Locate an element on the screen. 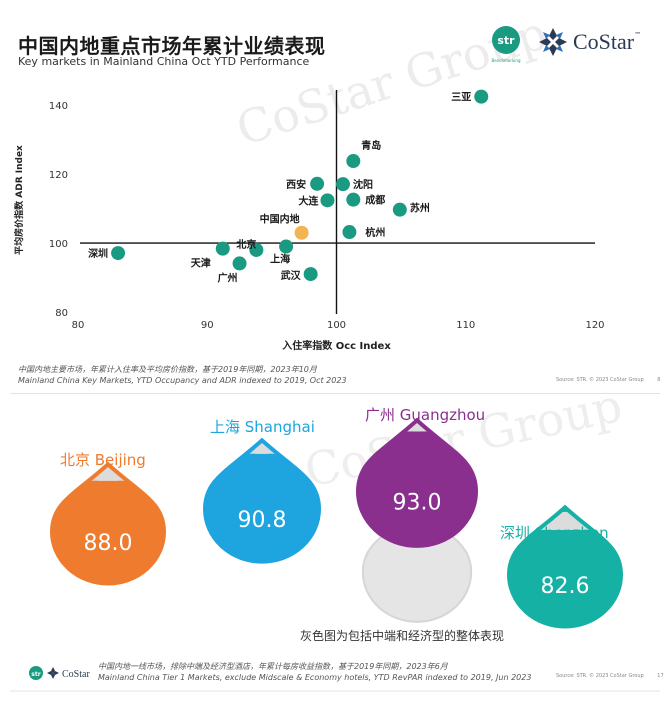  str-logo: str Benchmarking is located at coordinates (506, 47).